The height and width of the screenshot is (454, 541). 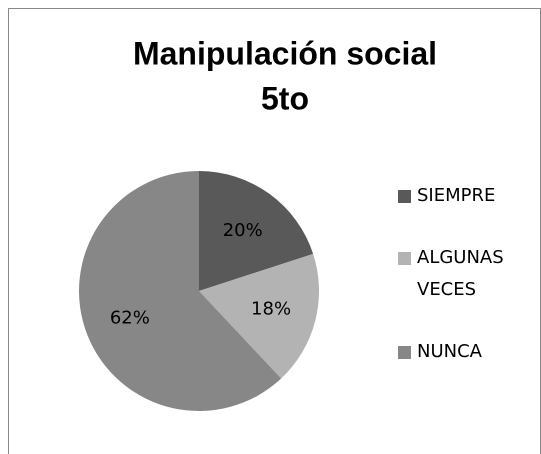 I want to click on legend-label: NUNCA, so click(x=449, y=351).